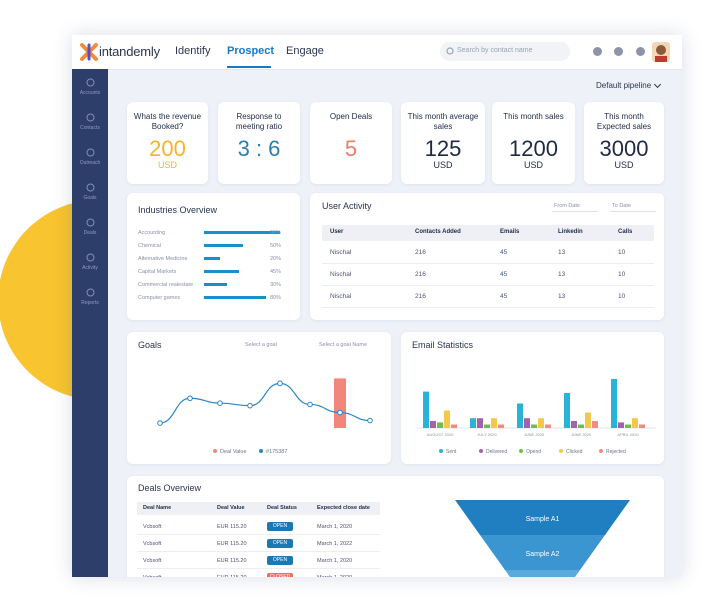 The width and height of the screenshot is (717, 611). What do you see at coordinates (420, 274) in the screenshot?
I see `table-cell: 216` at bounding box center [420, 274].